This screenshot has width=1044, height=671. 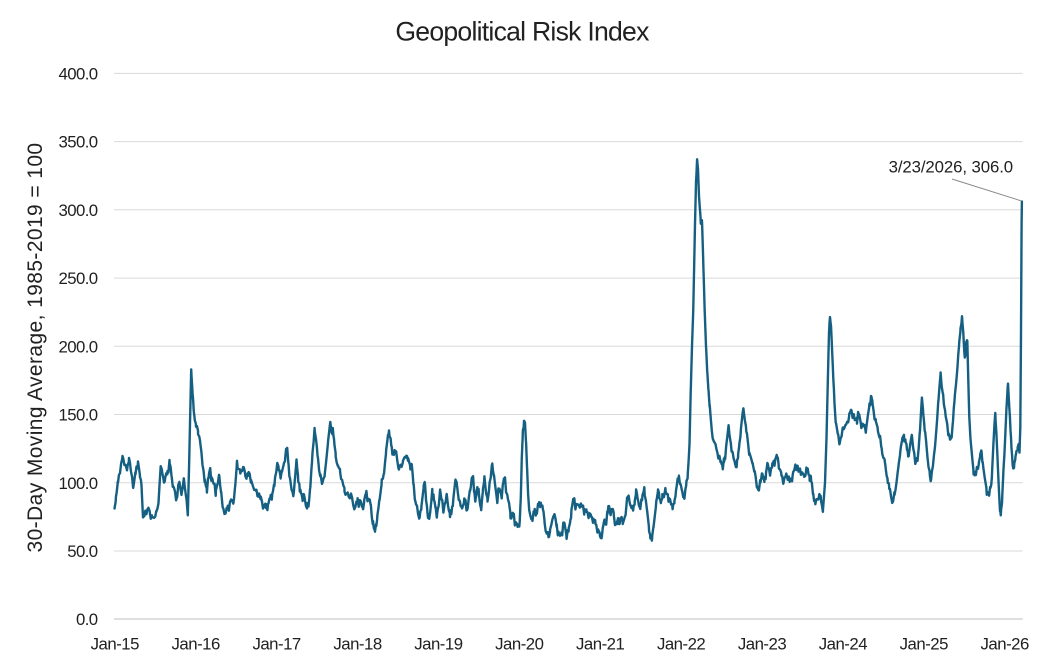 I want to click on svg-text: Jan-19, so click(x=438, y=643).